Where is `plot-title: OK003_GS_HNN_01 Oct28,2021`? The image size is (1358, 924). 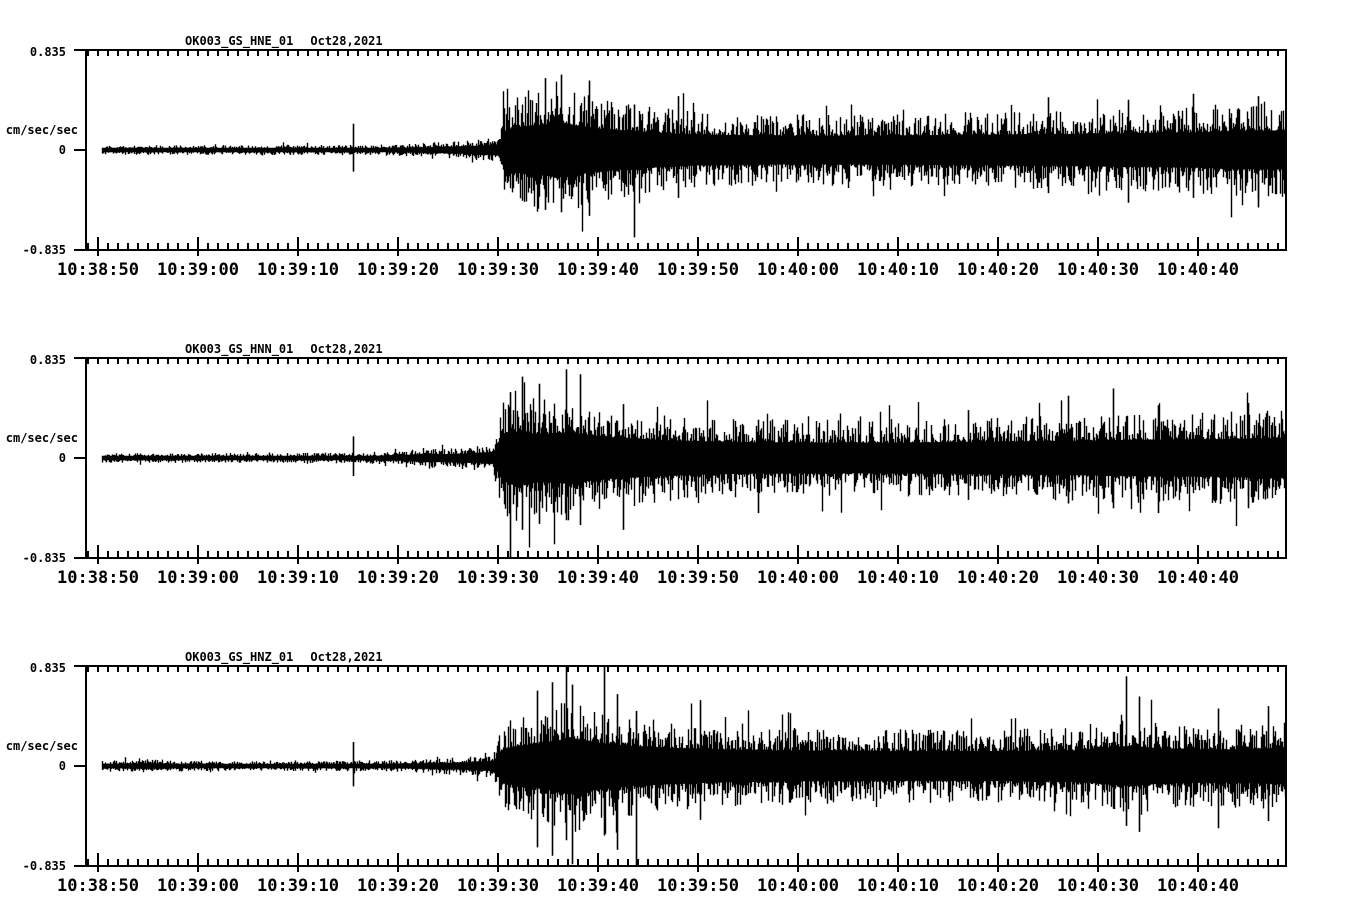 plot-title: OK003_GS_HNN_01 Oct28,2021 is located at coordinates (284, 349).